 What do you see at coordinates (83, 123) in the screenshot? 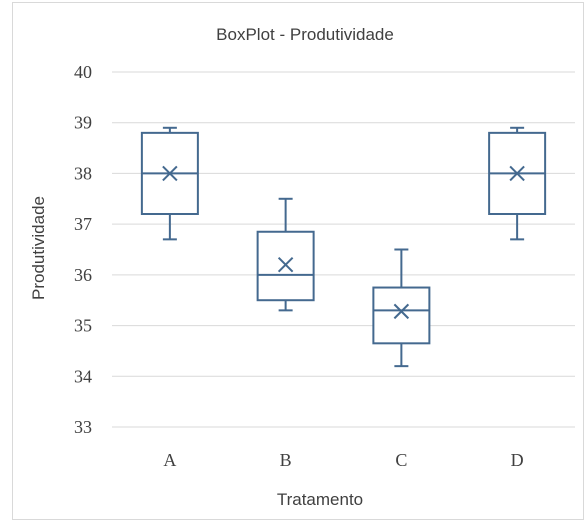
I see `y-tick-label: 39` at bounding box center [83, 123].